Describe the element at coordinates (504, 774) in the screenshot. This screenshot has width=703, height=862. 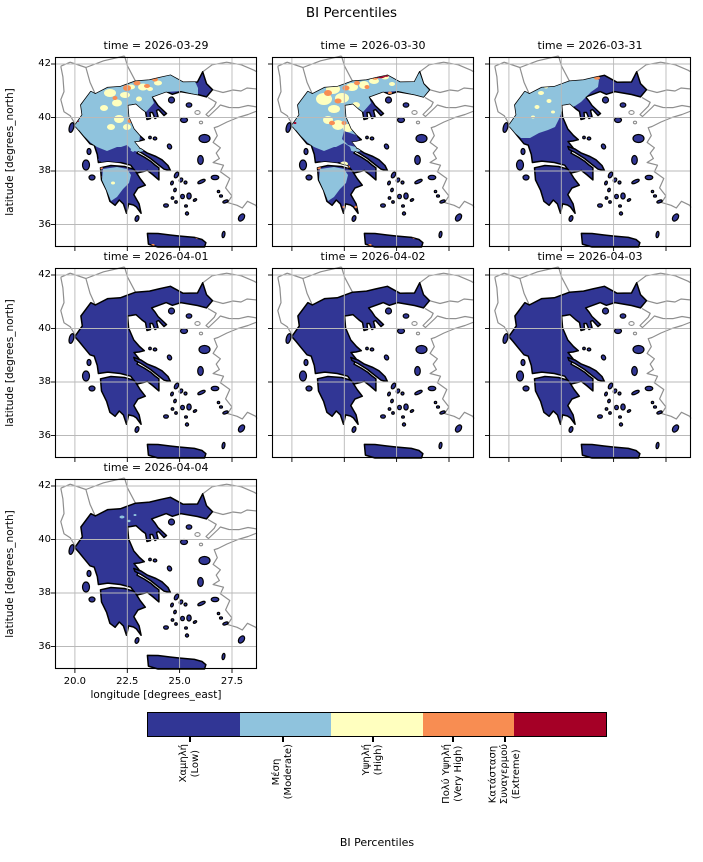
I see `colorbar-tick-label: Κατάσταση Συναγερμού (Extreme)` at that location.